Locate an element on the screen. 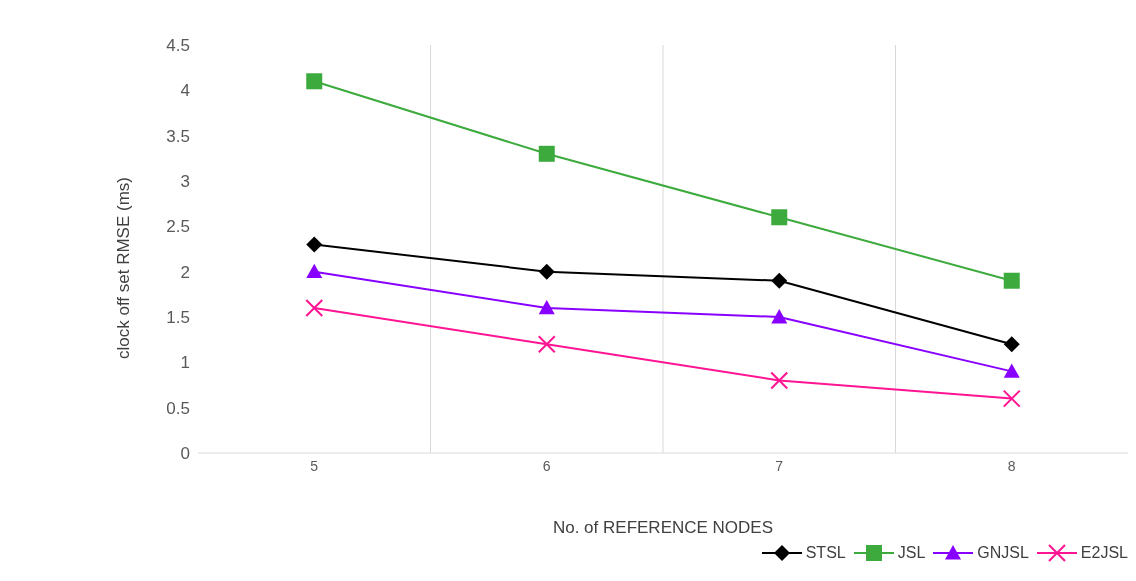  x-tick-label: 5 is located at coordinates (314, 465).